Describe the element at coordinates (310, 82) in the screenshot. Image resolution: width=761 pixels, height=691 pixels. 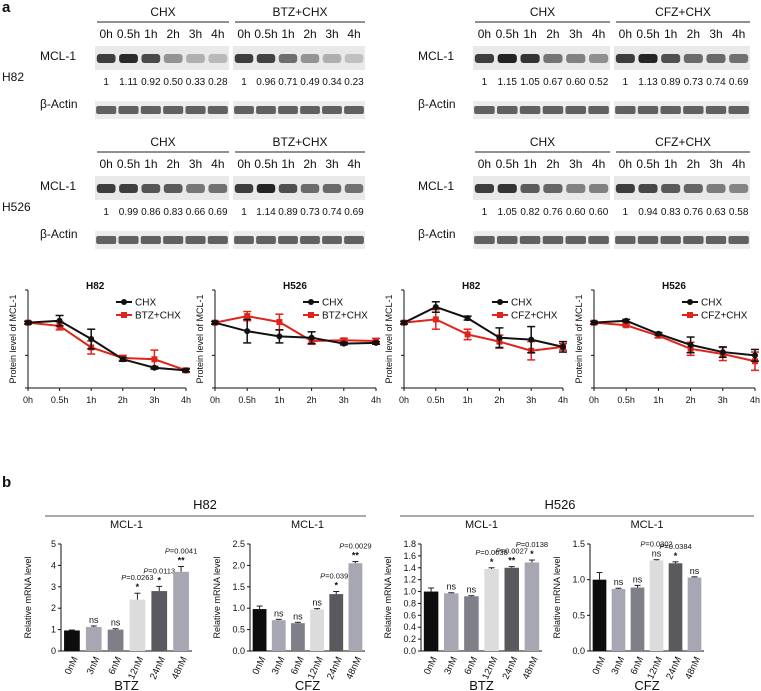
I see `band-ratio: 0.49` at that location.